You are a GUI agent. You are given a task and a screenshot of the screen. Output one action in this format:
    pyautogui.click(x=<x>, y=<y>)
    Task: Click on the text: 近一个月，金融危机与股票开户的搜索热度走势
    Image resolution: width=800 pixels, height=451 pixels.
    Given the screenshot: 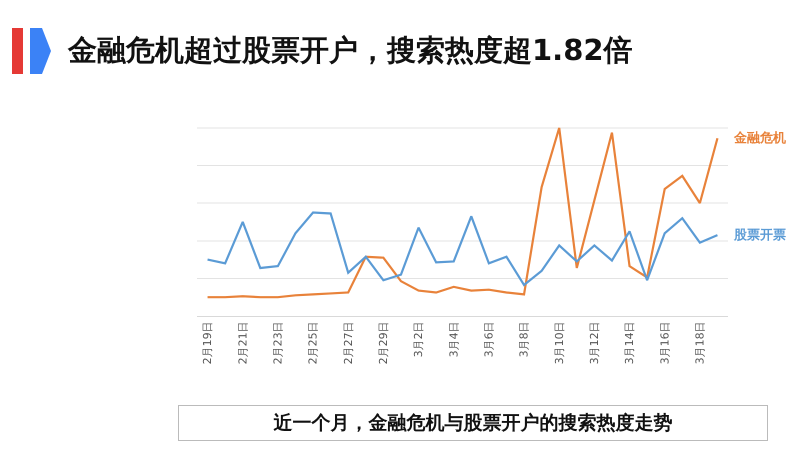 What is the action you would take?
    pyautogui.click(x=473, y=423)
    